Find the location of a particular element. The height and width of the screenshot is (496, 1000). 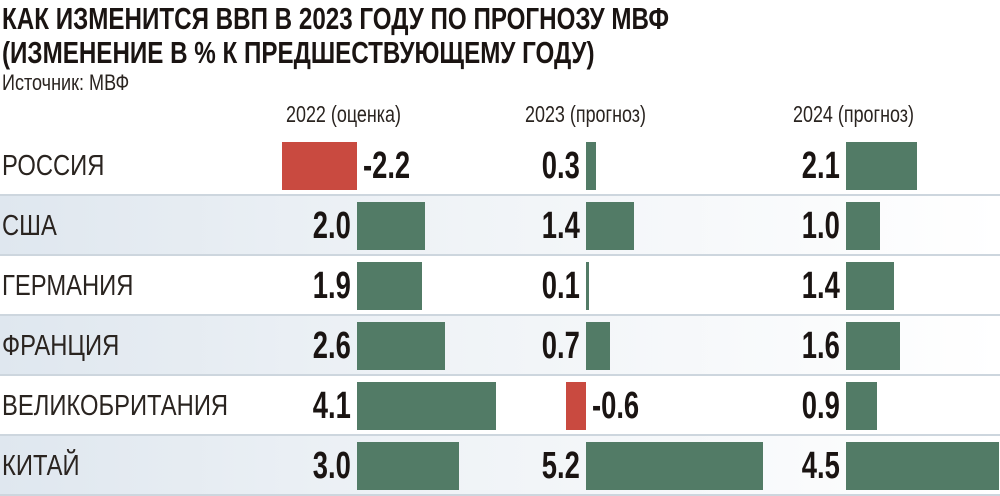

value-label-text: 0.1 is located at coordinates (560, 286).